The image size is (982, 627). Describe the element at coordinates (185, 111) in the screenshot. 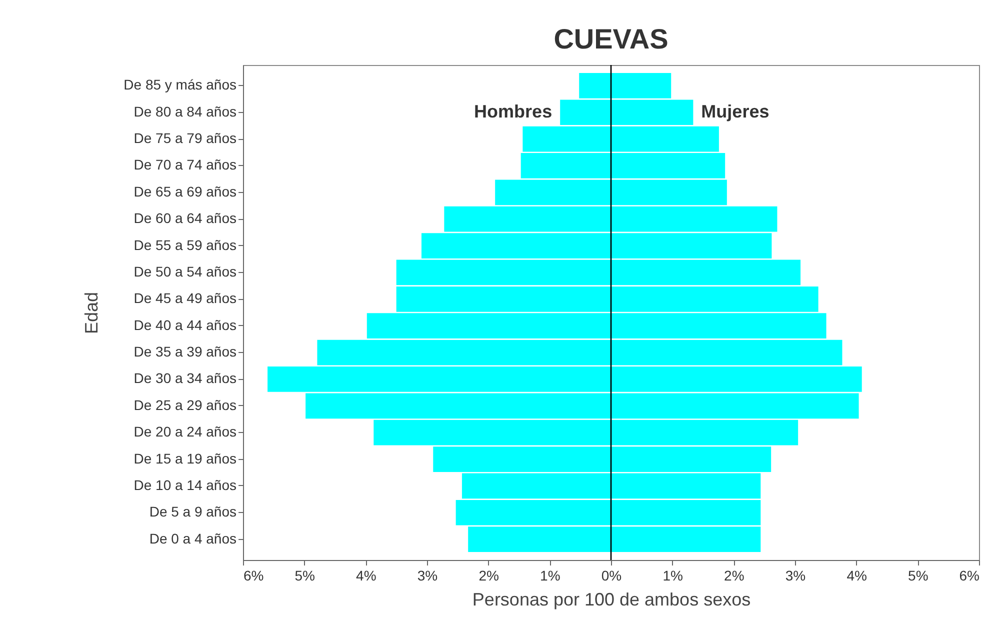

I see `y-tick-label: De 80 a 84 años` at that location.